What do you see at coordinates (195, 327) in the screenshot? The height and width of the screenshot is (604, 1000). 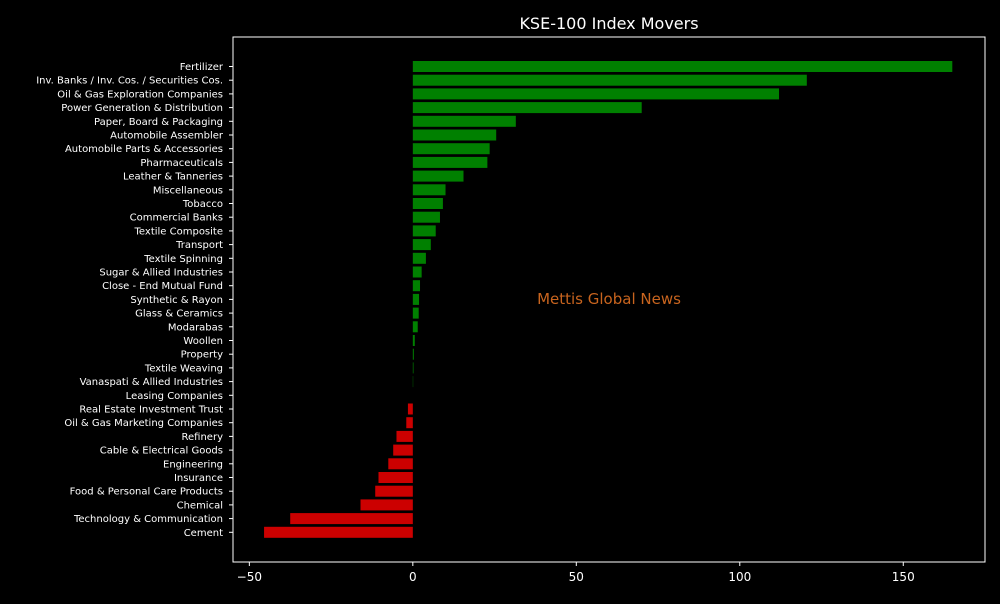 I see `category-label: Modarabas` at bounding box center [195, 327].